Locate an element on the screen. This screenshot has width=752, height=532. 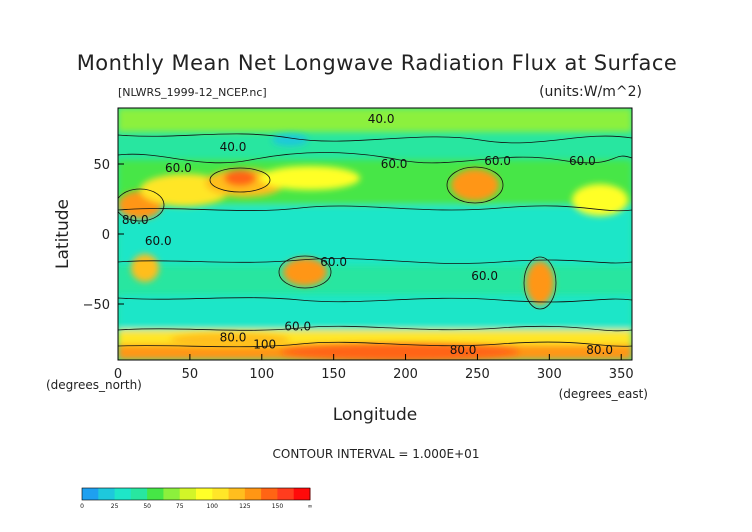
hotspot-north-america is located at coordinates (475, 185).